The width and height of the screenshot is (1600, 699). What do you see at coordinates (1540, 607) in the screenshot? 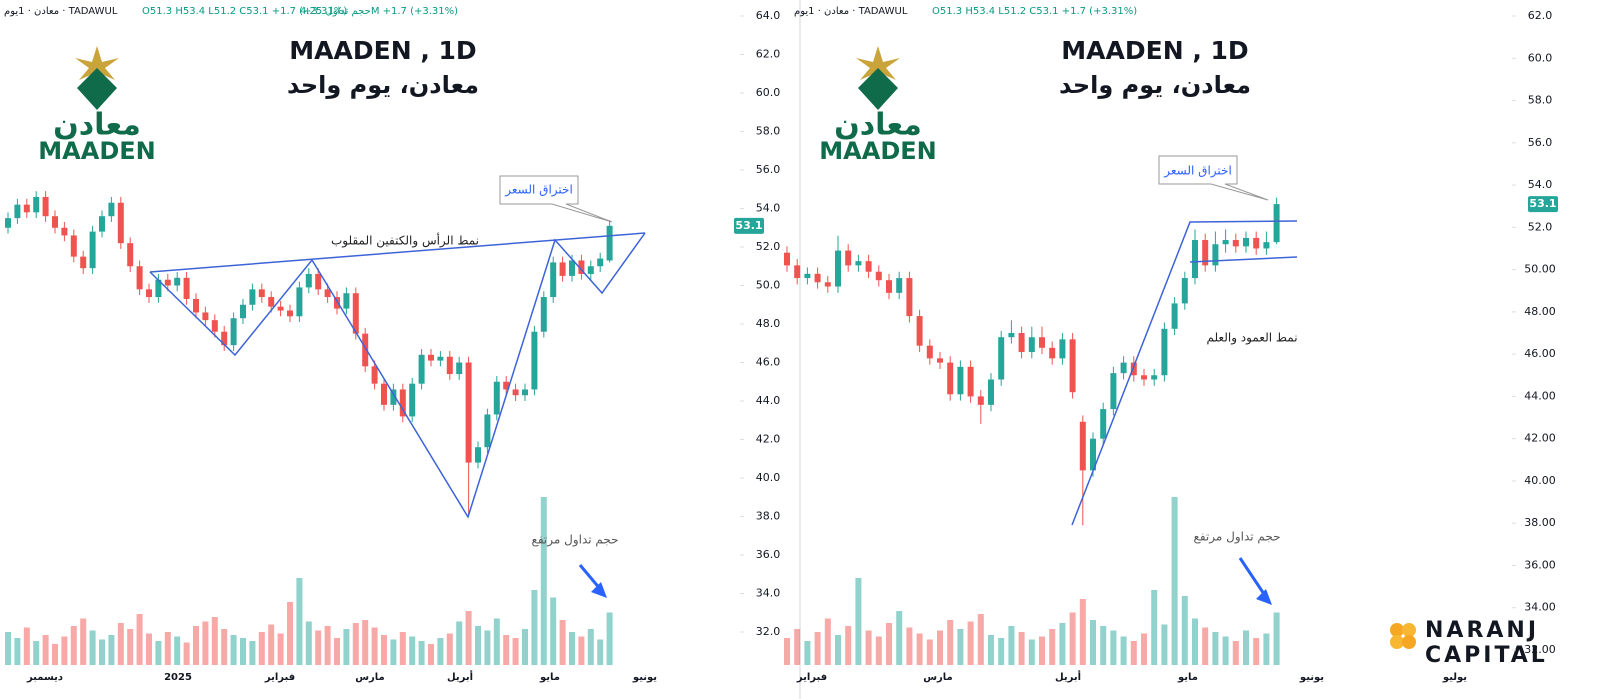
I see `y-tick-label: 34.00` at bounding box center [1540, 607].